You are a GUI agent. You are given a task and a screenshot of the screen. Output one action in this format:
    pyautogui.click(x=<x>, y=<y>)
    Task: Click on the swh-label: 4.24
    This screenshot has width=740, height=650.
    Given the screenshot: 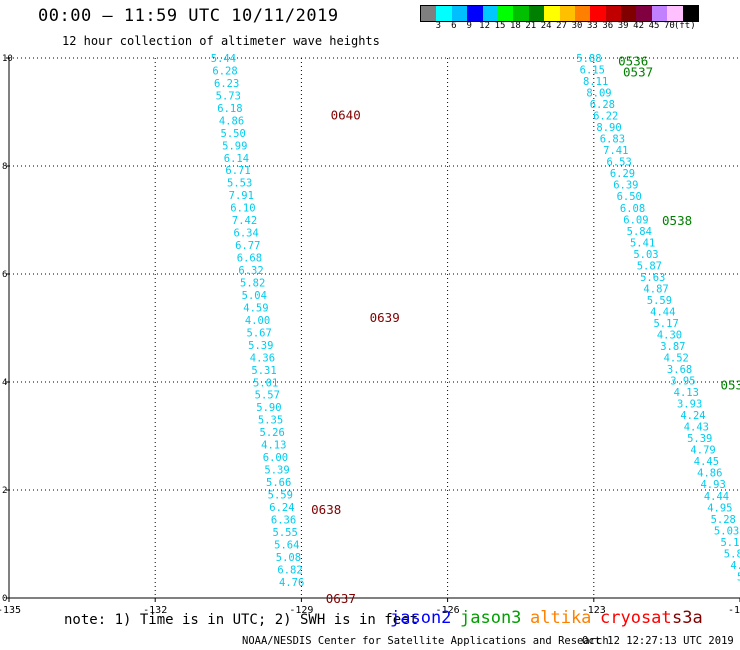 What is the action you would take?
    pyautogui.click(x=692, y=416)
    